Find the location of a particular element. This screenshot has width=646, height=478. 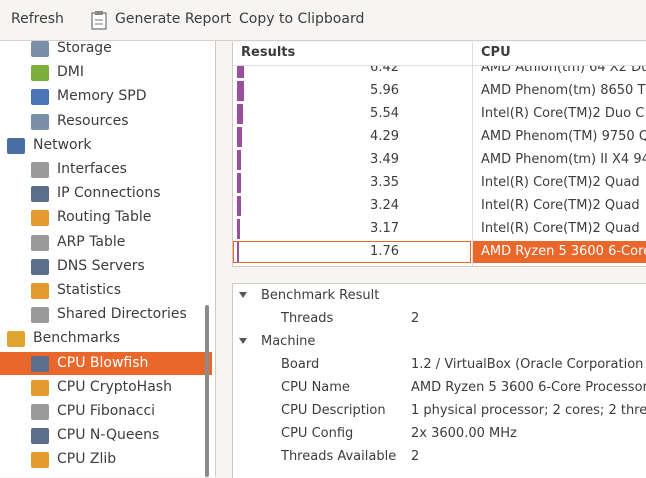

column-header: CPU is located at coordinates (496, 52).